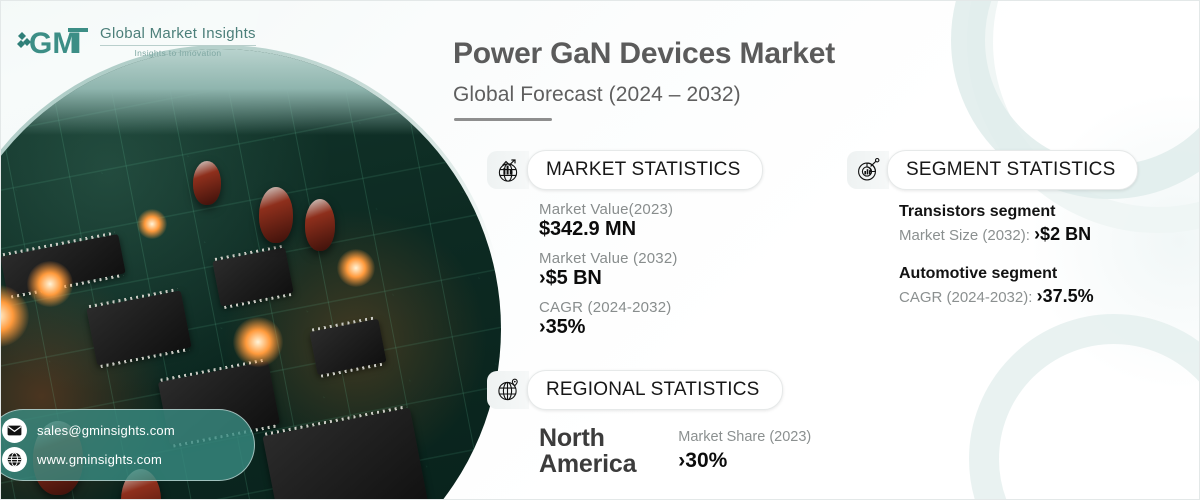 The image size is (1200, 500). Describe the element at coordinates (996, 296) in the screenshot. I see `automotive-segment-line: CAGR (2024-2032): ›37.5%` at that location.